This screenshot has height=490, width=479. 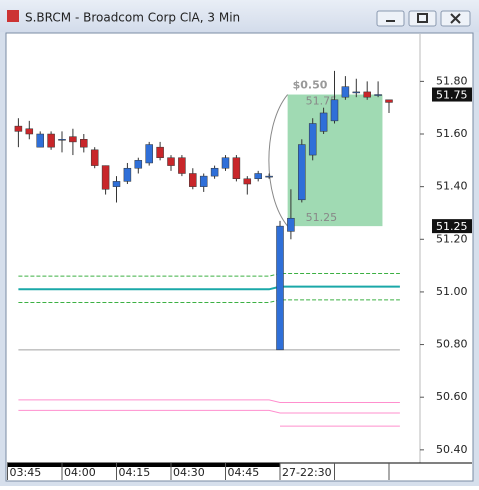 I want to click on y-tick-label: 51.40, so click(x=452, y=186).